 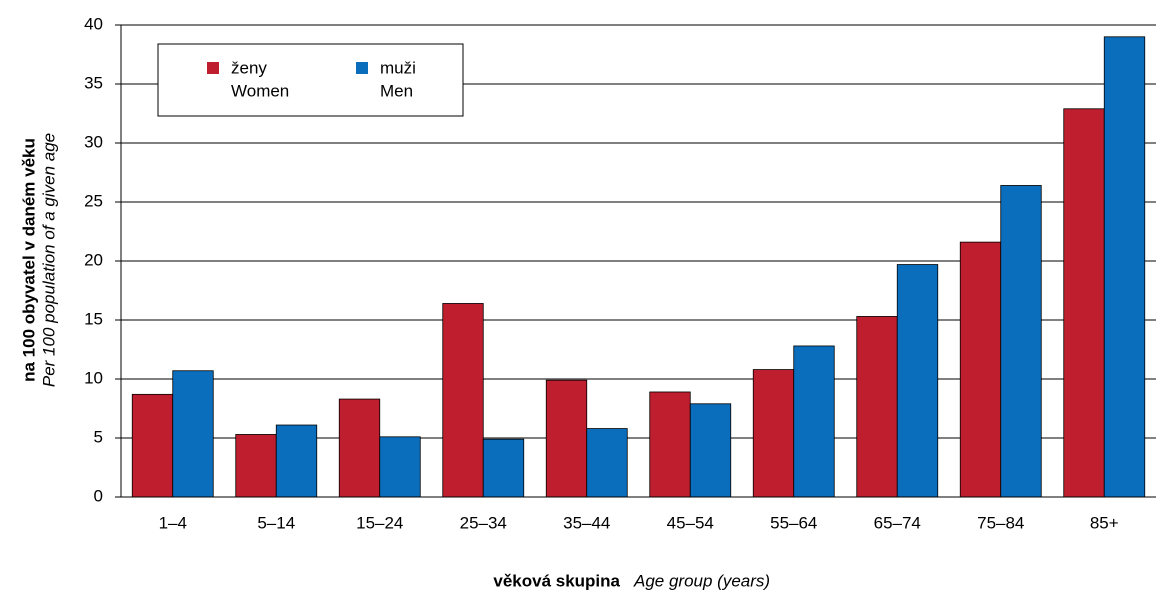 What do you see at coordinates (793, 522) in the screenshot?
I see `x-tick-label: 55–64` at bounding box center [793, 522].